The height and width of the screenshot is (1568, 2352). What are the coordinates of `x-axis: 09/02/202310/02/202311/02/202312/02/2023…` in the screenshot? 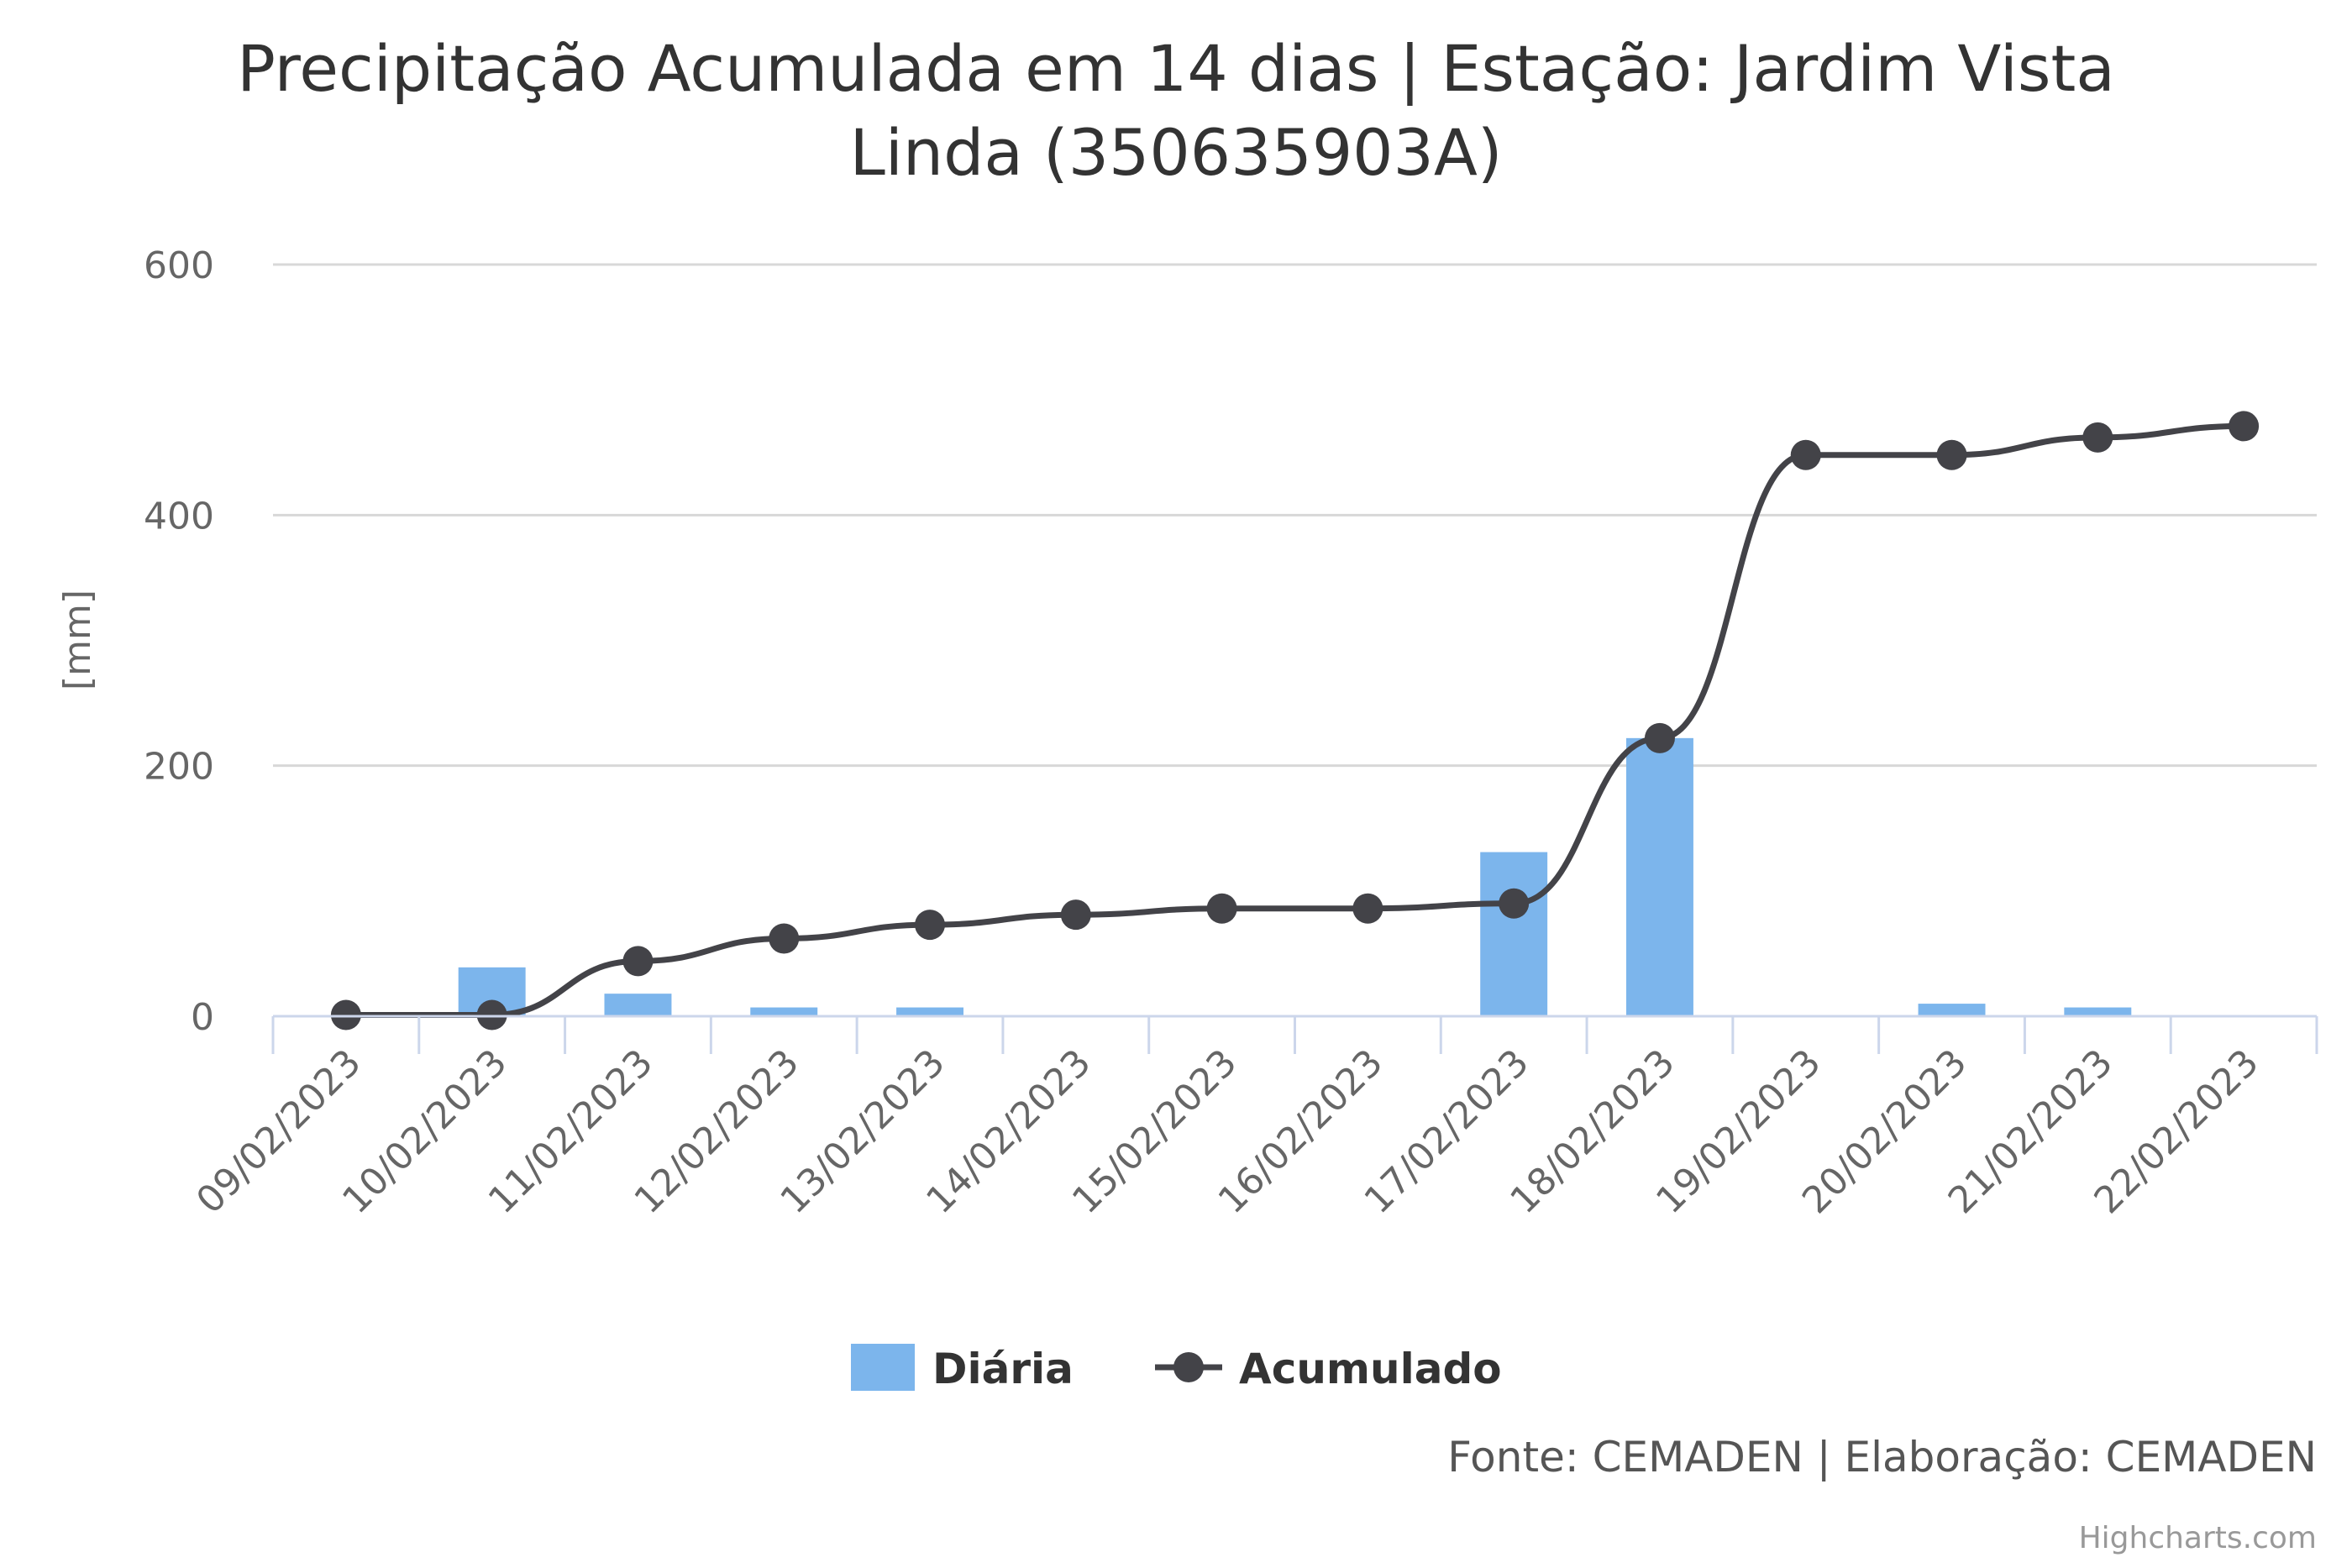 It's located at (1253, 1118).